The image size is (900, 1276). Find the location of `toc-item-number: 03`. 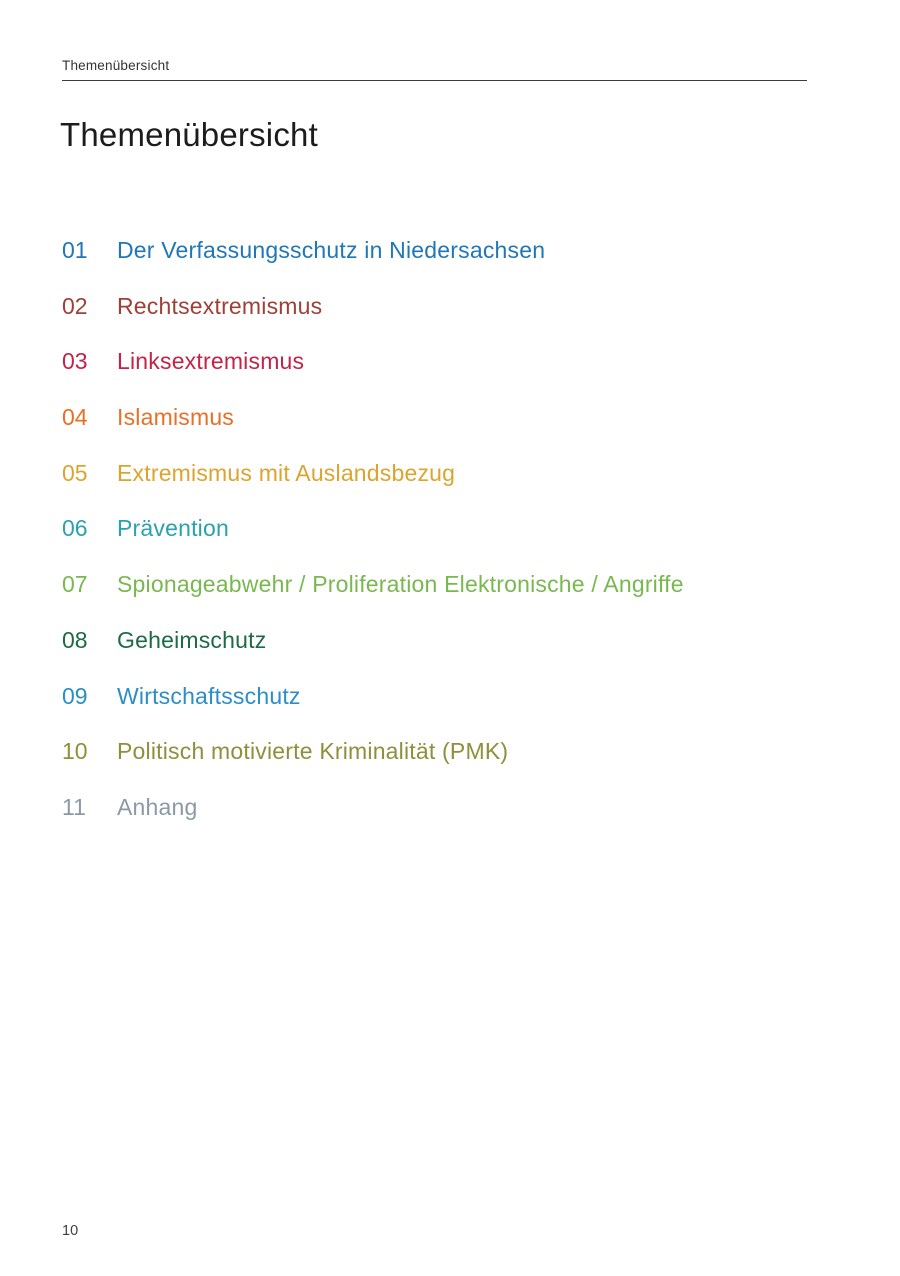

toc-item-number: 03 is located at coordinates (75, 361).